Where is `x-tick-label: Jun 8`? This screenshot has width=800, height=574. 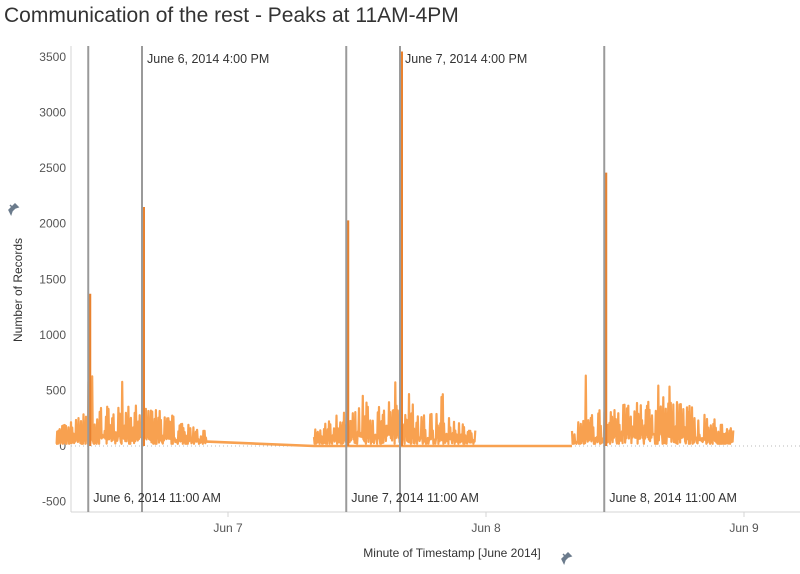
x-tick-label: Jun 8 is located at coordinates (486, 528).